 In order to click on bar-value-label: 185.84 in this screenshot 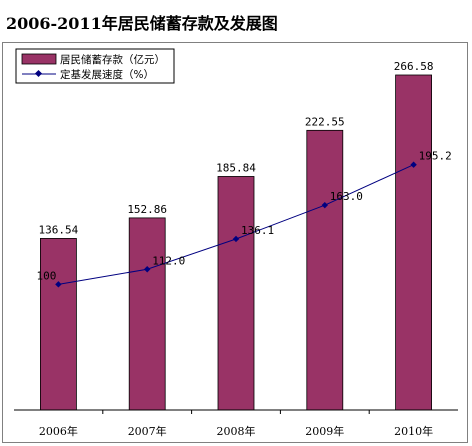, I will do `click(236, 167)`.